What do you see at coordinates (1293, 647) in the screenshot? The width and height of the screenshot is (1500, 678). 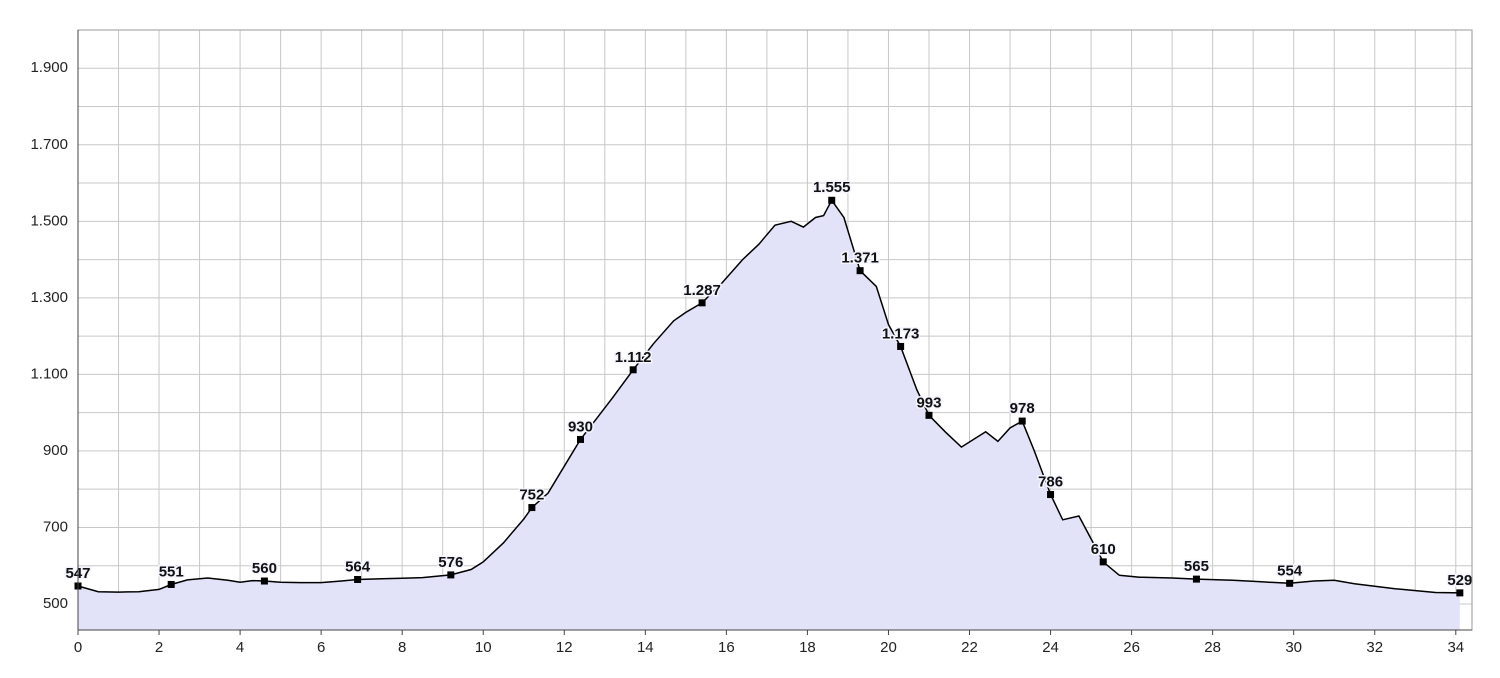 I see `x-tick-label: 30` at bounding box center [1293, 647].